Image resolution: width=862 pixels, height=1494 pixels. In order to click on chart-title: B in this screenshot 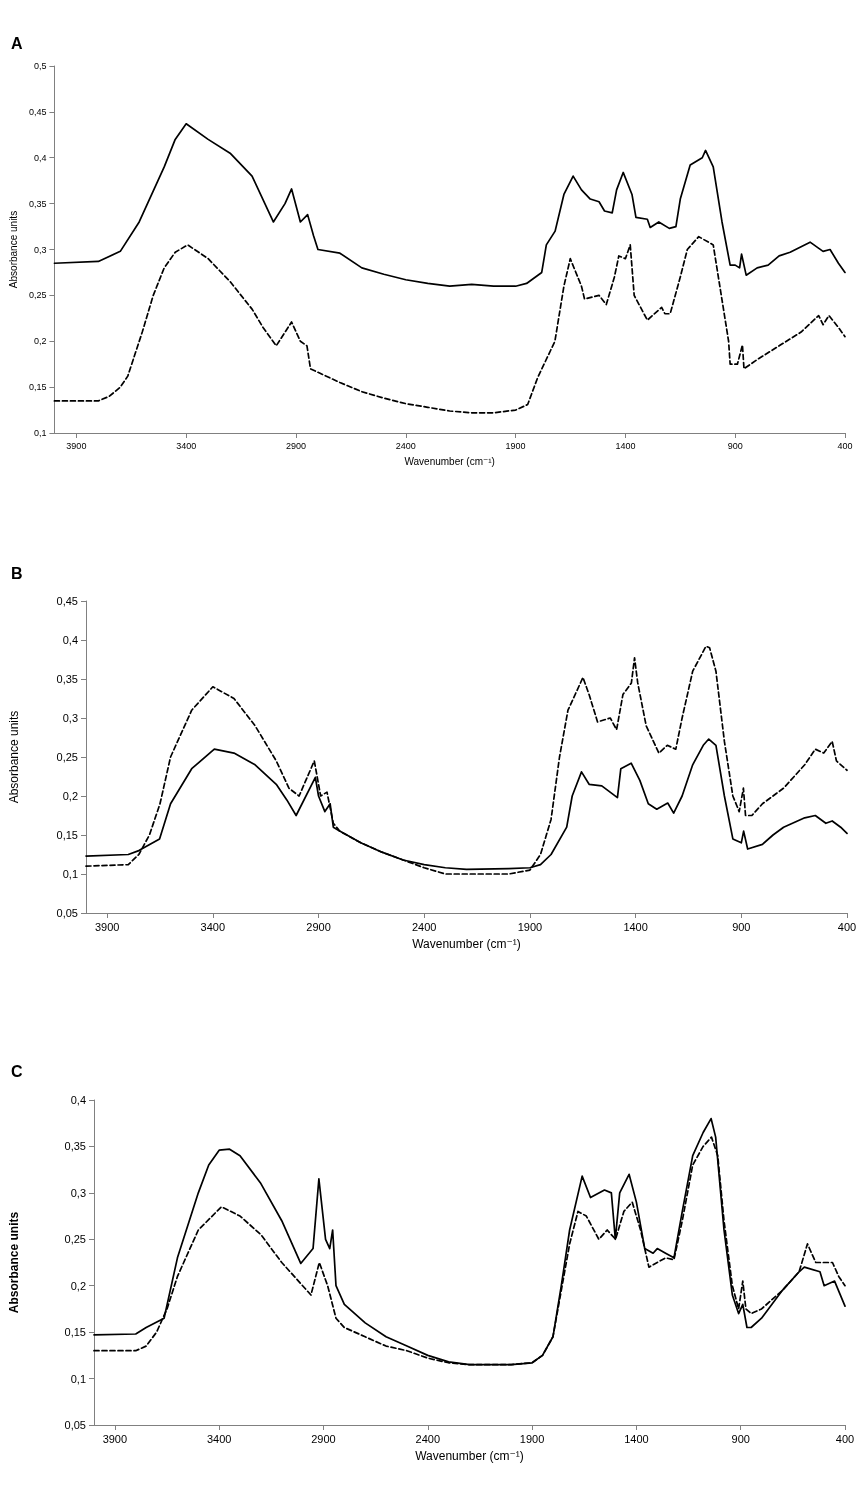, I will do `click(17, 573)`.